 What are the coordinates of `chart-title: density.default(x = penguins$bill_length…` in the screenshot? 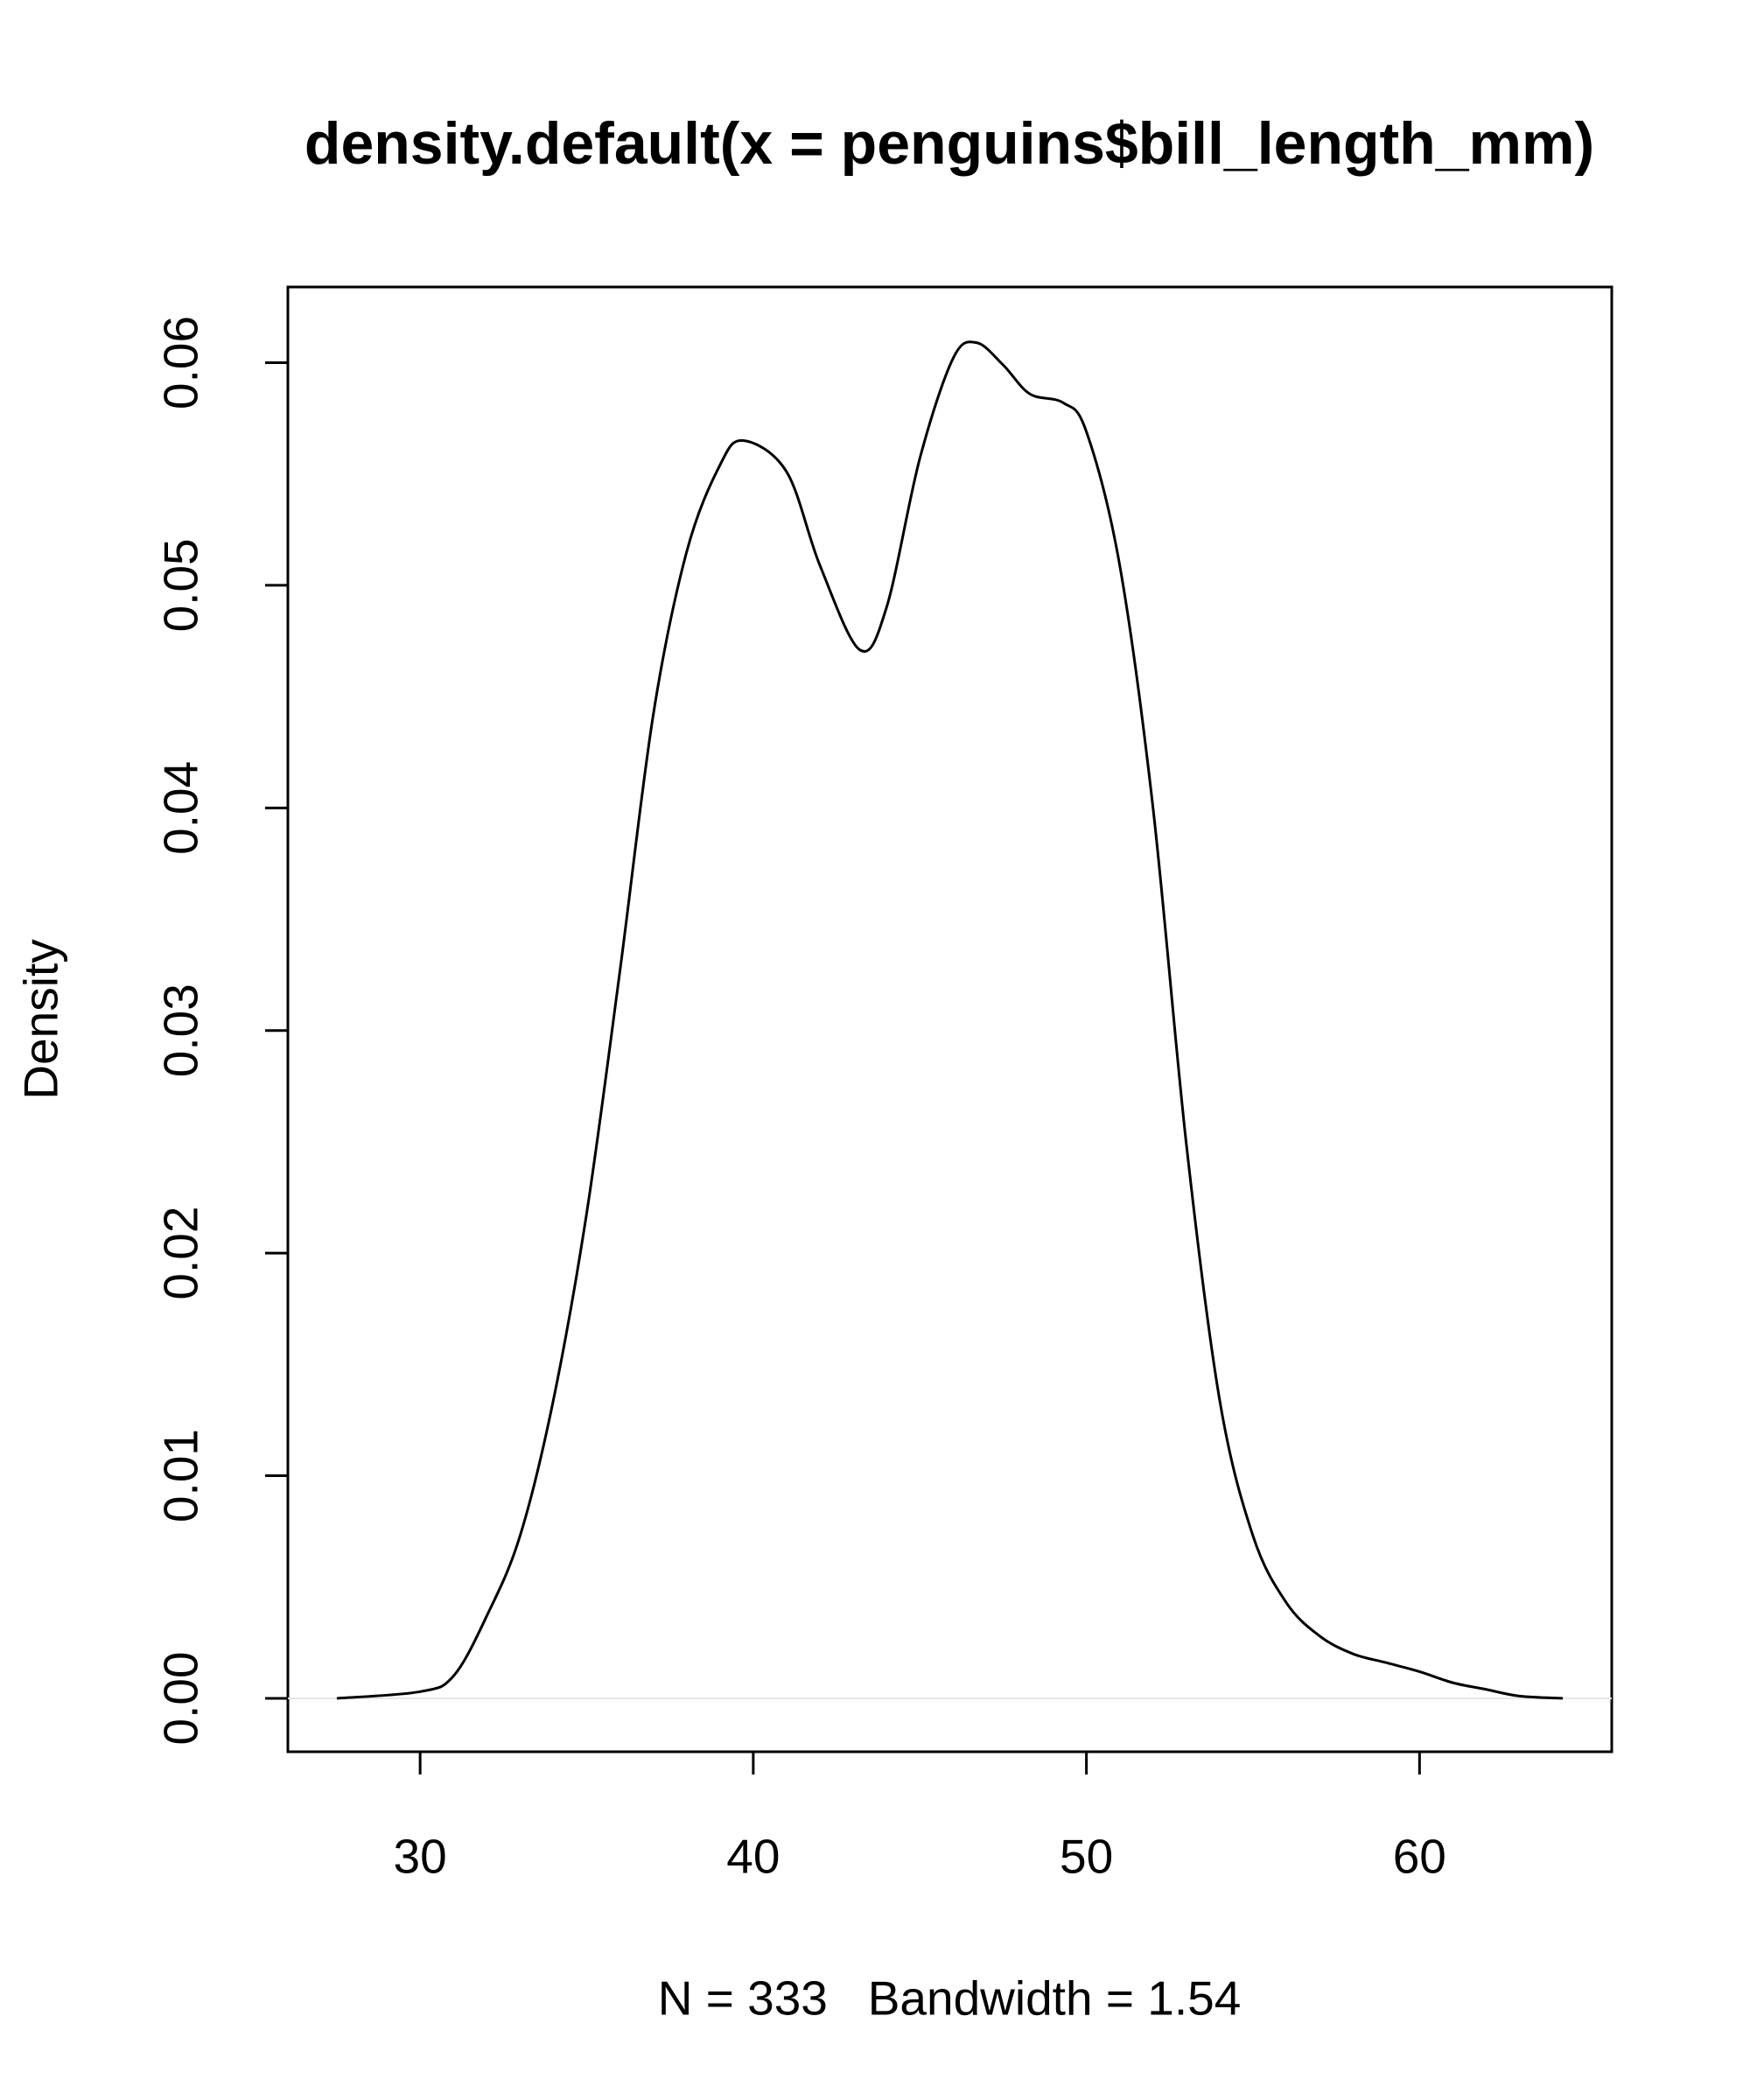 It's located at (949, 143).